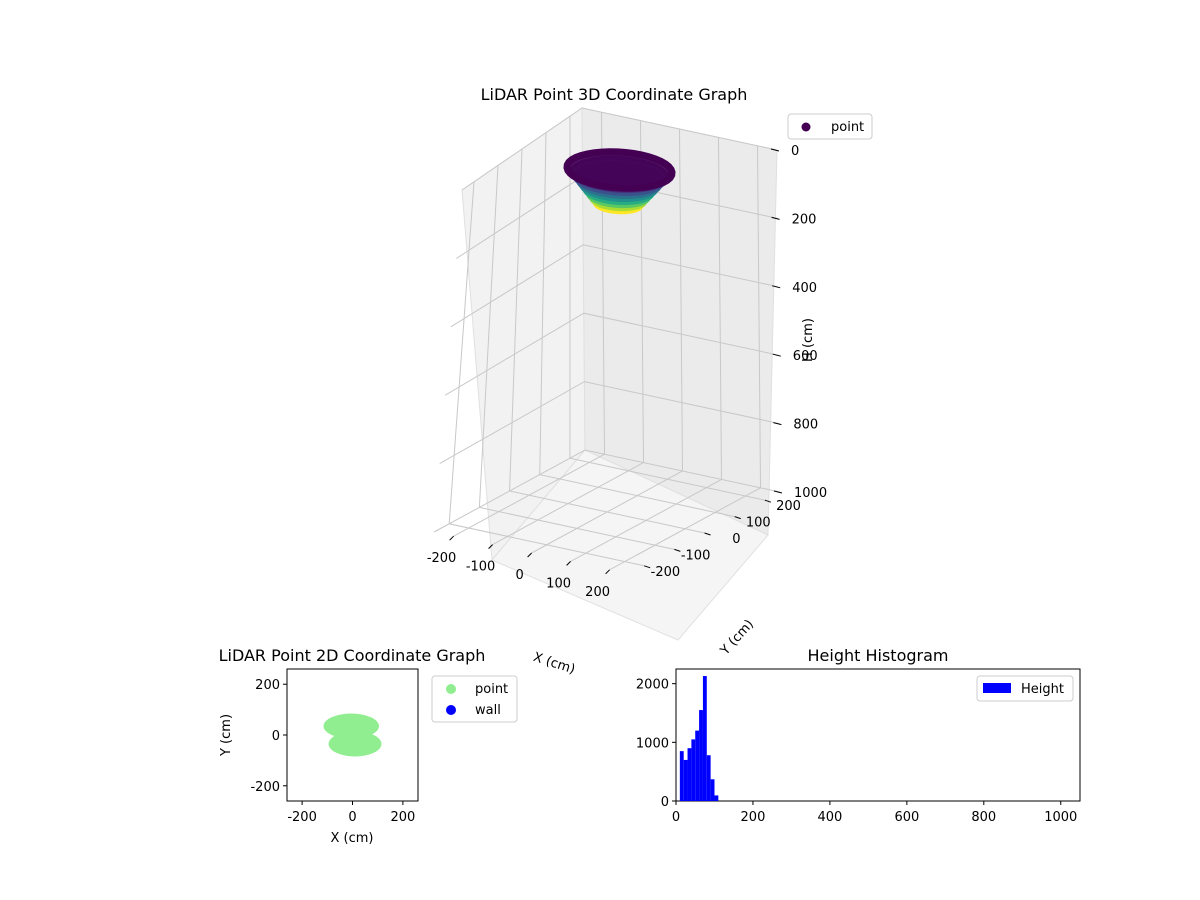  Describe the element at coordinates (808, 340) in the screenshot. I see `z-axis-label-3d: H (cm)` at that location.